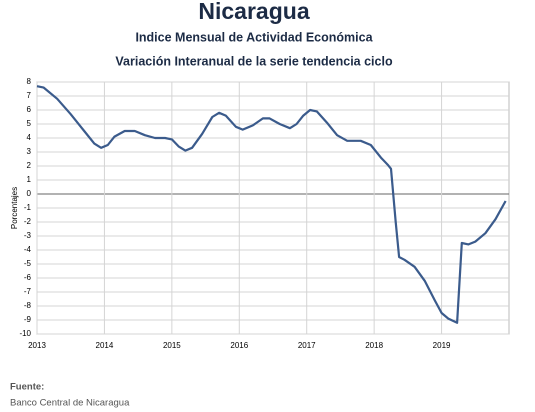  I want to click on y-tick-label: 2, so click(29, 165).